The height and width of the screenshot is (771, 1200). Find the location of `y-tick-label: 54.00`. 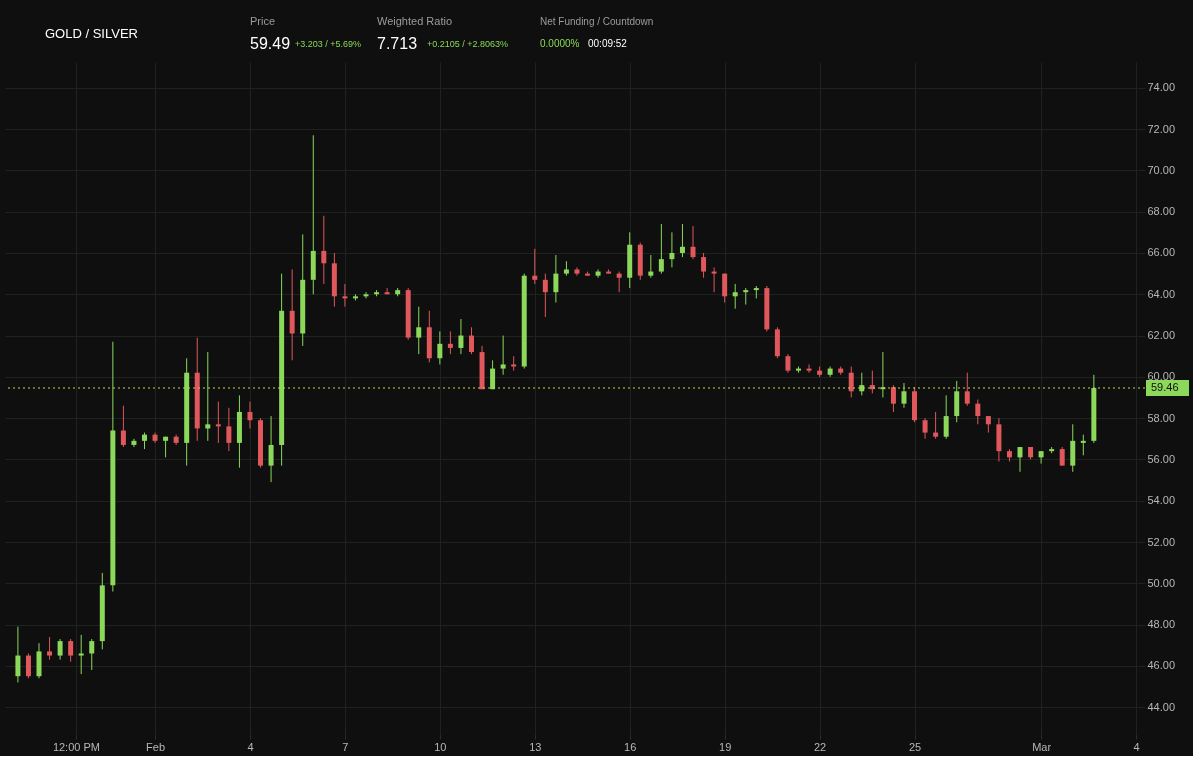

y-tick-label: 54.00 is located at coordinates (1161, 500).